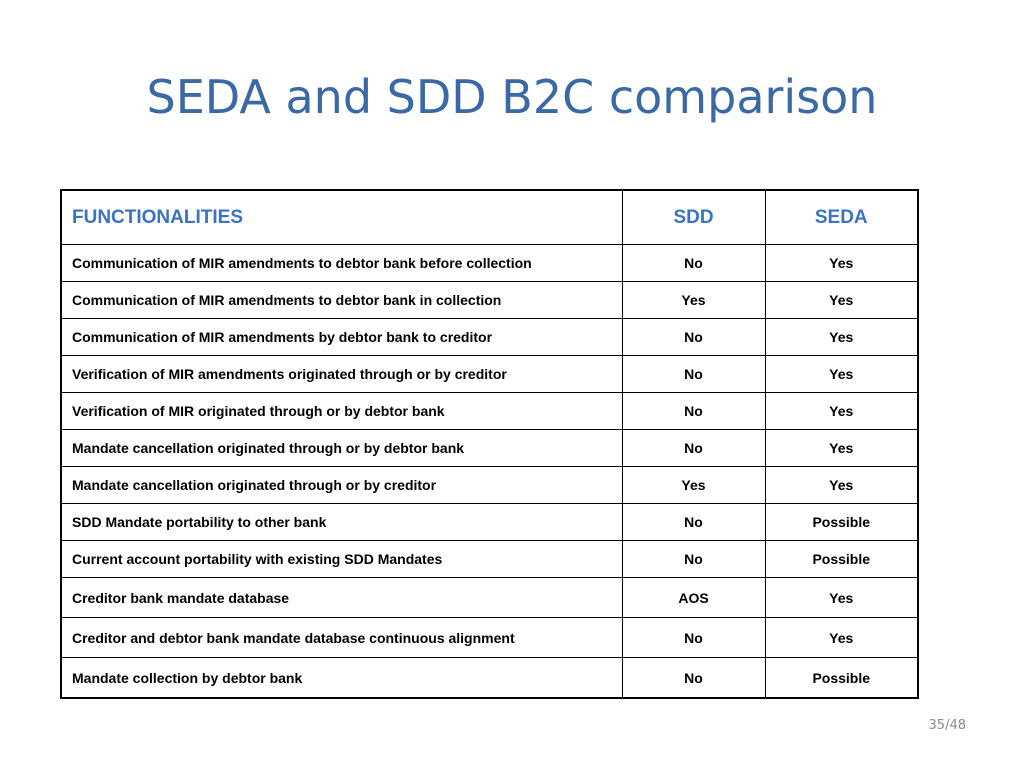  I want to click on sdd-cell: AOS, so click(693, 597).